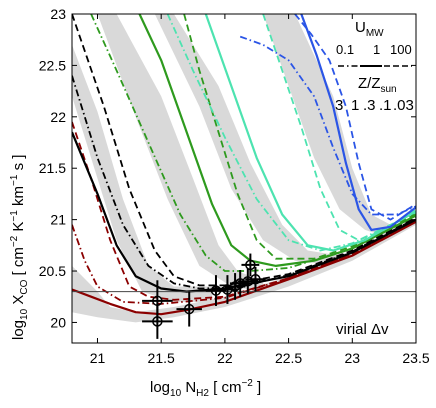  What do you see at coordinates (369, 29) in the screenshot?
I see `legend-umw-title: UMW` at bounding box center [369, 29].